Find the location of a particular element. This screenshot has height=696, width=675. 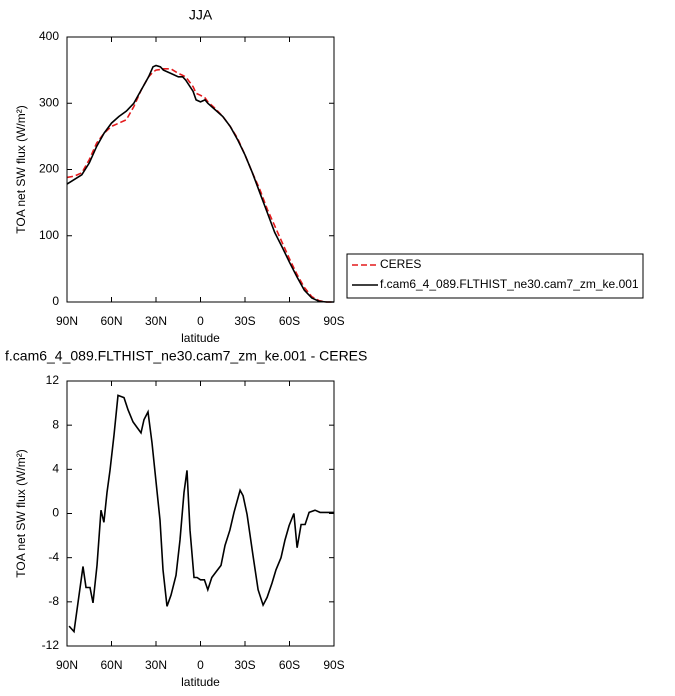

chart-title: JJA is located at coordinates (201, 15).